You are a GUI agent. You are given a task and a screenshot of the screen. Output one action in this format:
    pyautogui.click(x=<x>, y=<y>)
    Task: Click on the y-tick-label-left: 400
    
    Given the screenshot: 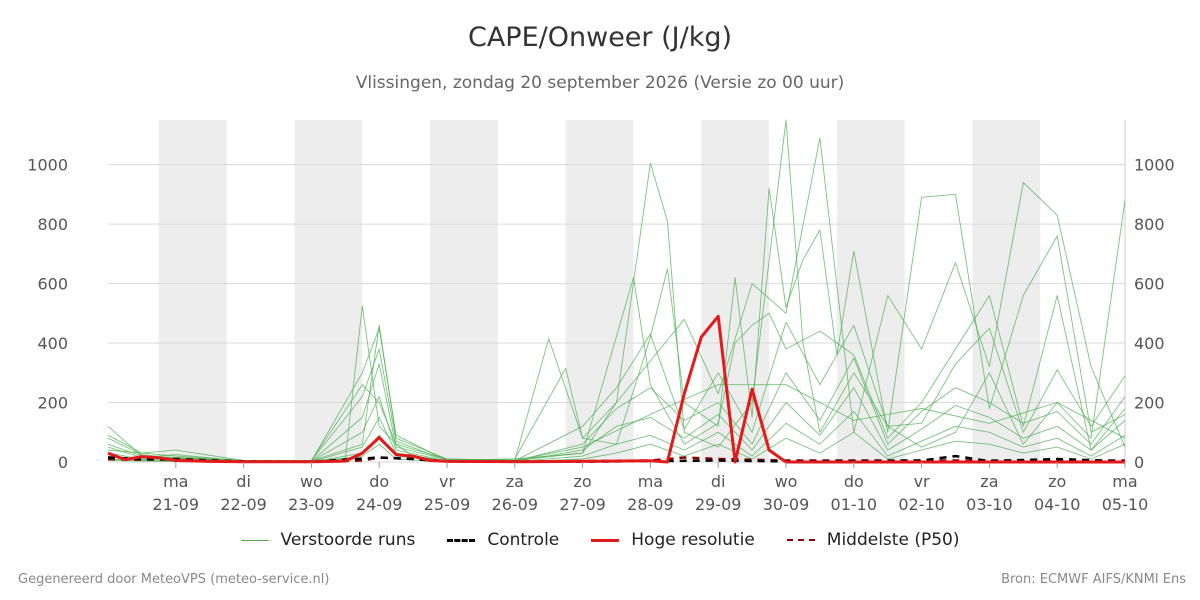 What is the action you would take?
    pyautogui.click(x=52, y=343)
    